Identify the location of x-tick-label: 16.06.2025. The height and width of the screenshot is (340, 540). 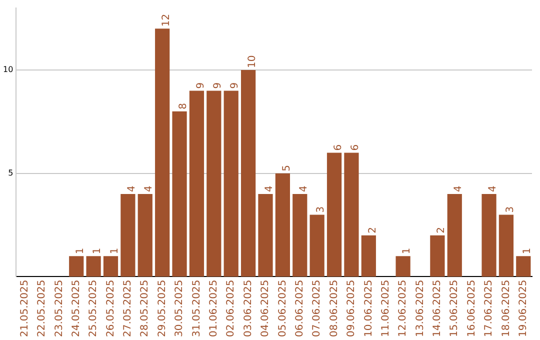
(472, 309).